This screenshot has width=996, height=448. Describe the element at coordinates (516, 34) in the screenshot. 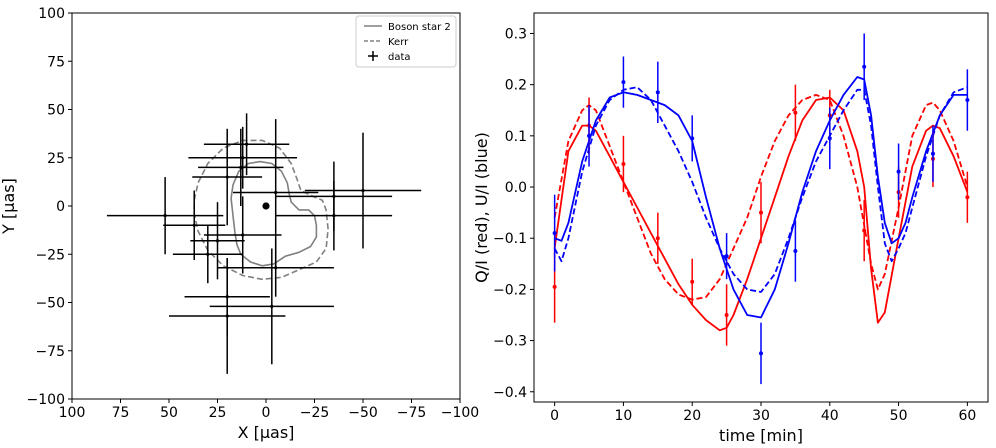

I see `y-tick-label: 0.3` at that location.